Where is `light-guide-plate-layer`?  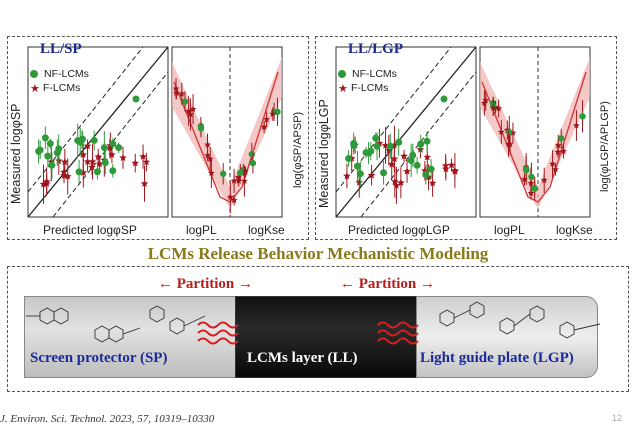
light-guide-plate-layer is located at coordinates (507, 337).